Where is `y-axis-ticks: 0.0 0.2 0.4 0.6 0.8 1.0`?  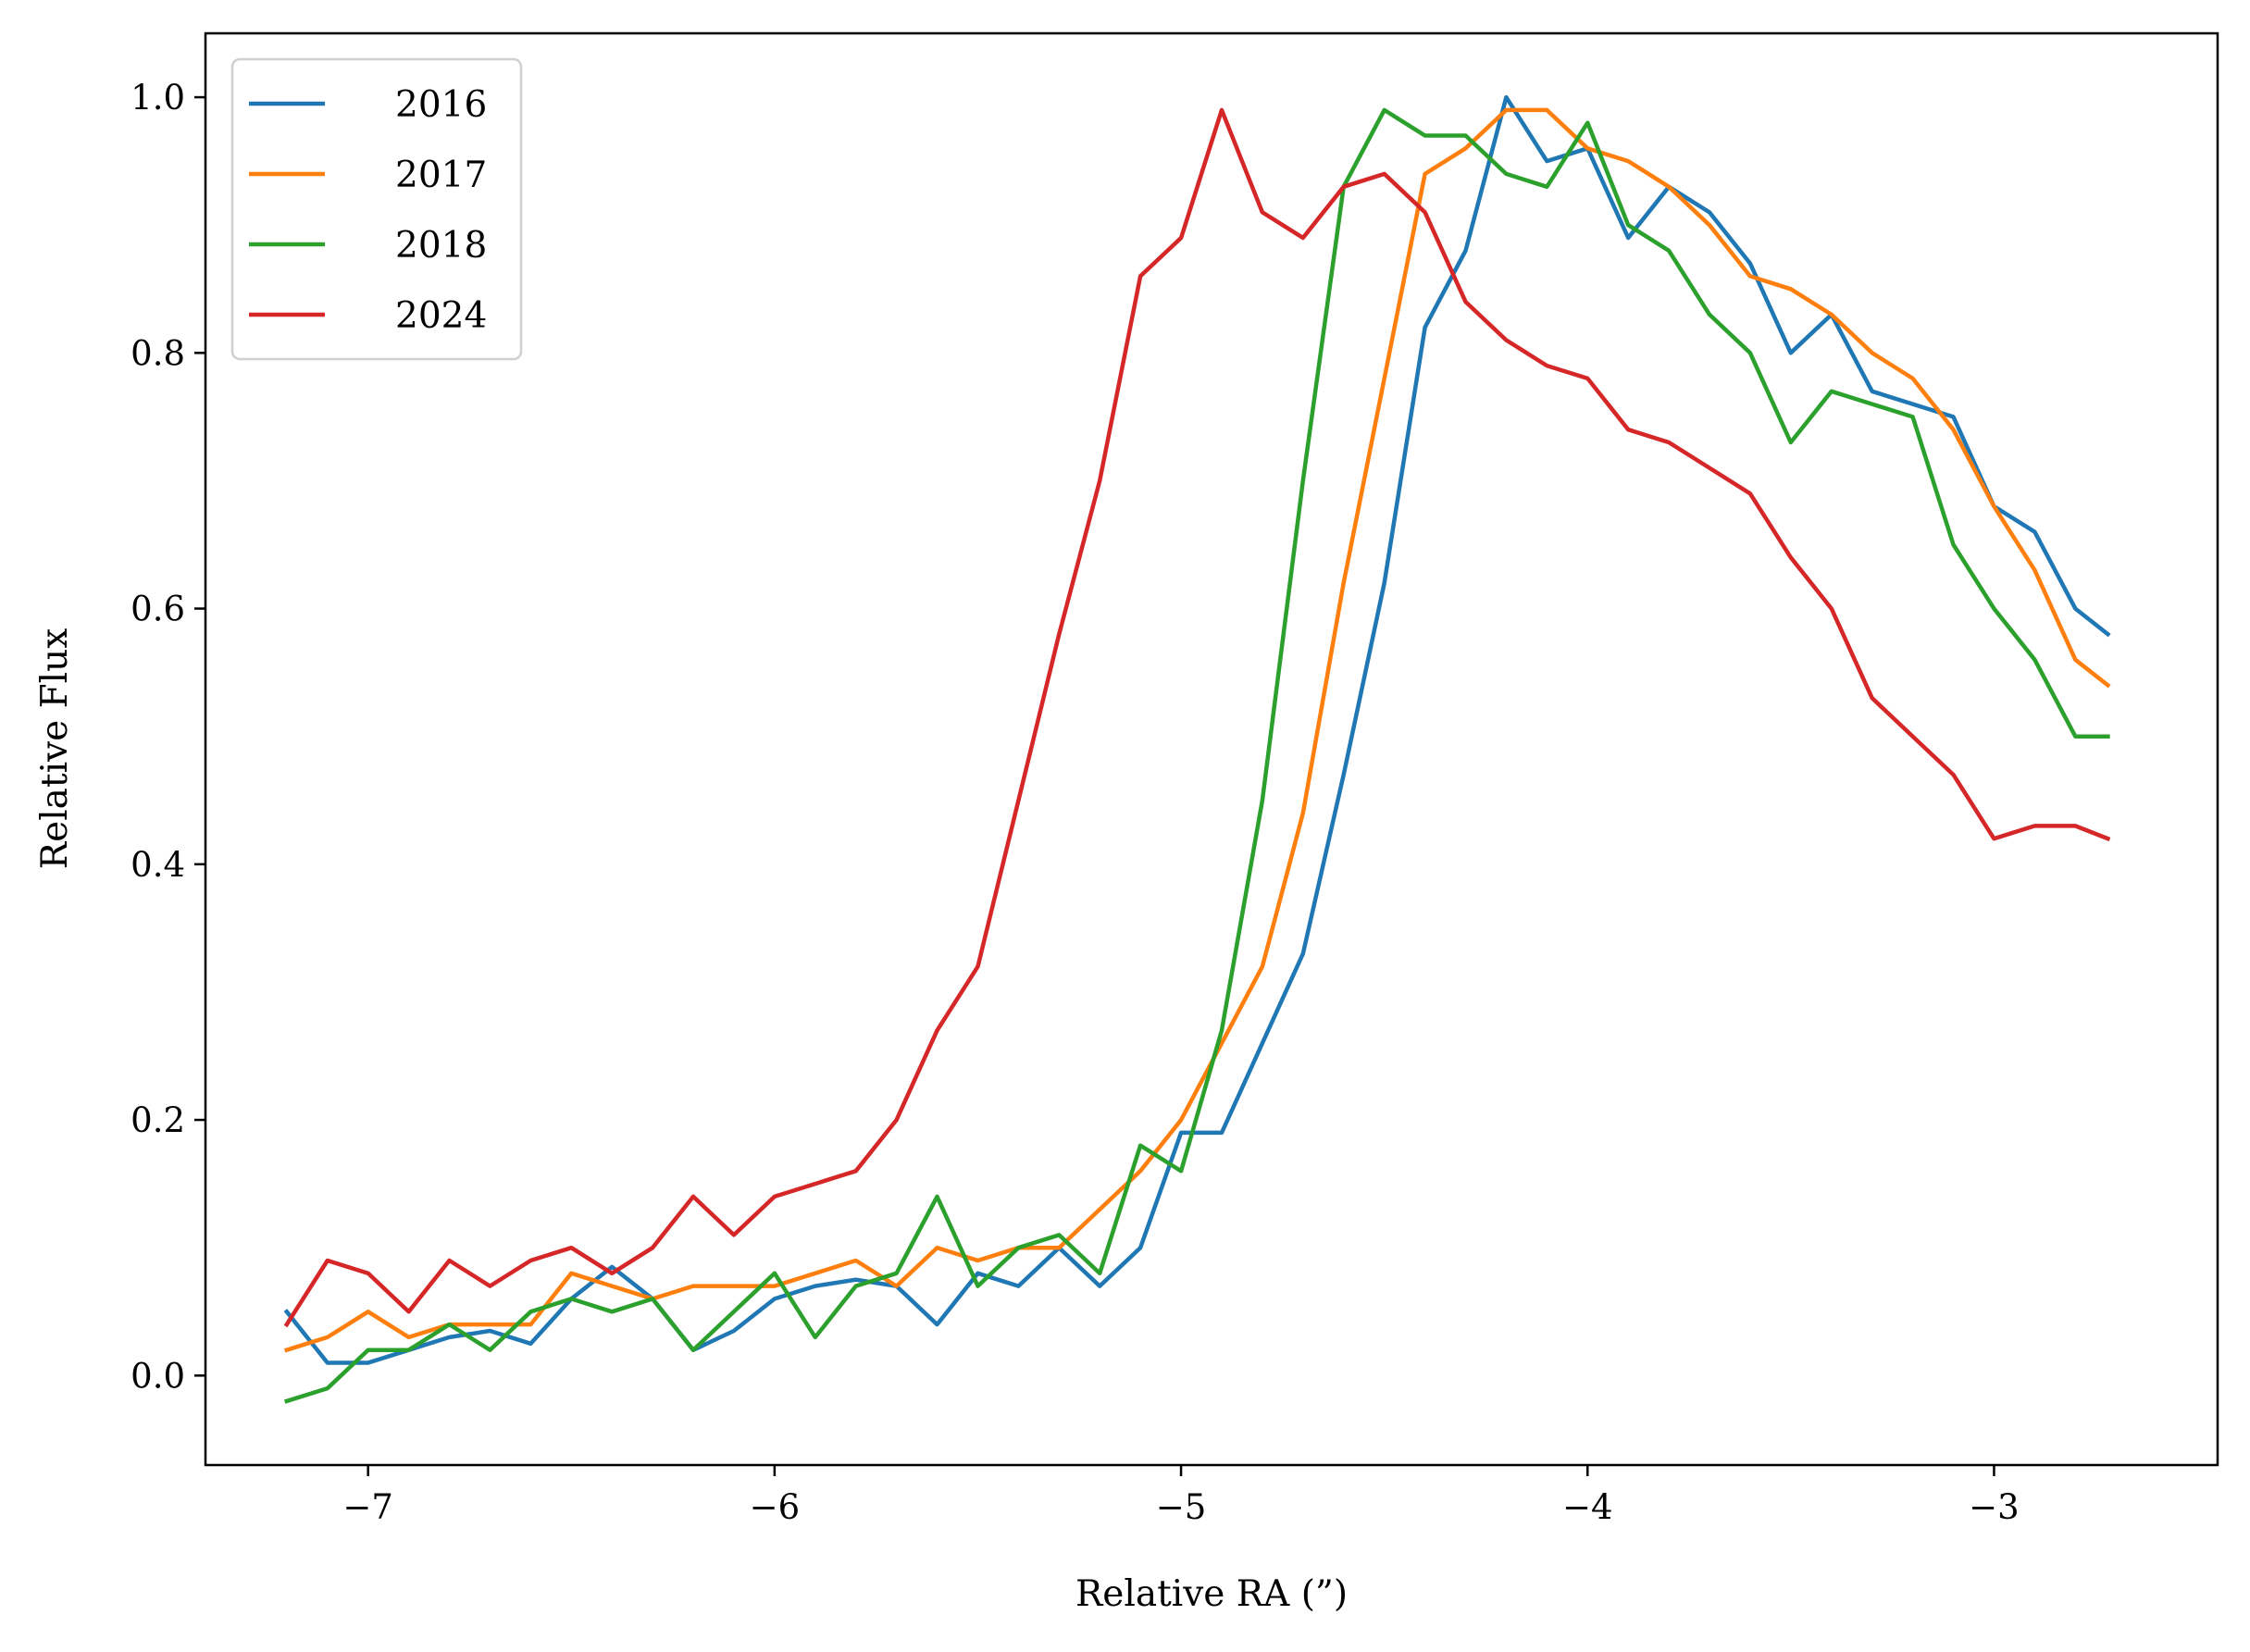 y-axis-ticks: 0.0 0.2 0.4 0.6 0.8 1.0 is located at coordinates (168, 737).